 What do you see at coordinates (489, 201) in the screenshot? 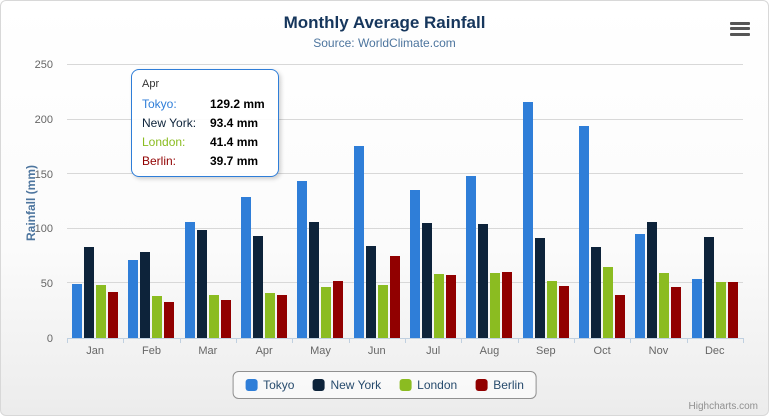
I see `bar-group-aug` at bounding box center [489, 201].